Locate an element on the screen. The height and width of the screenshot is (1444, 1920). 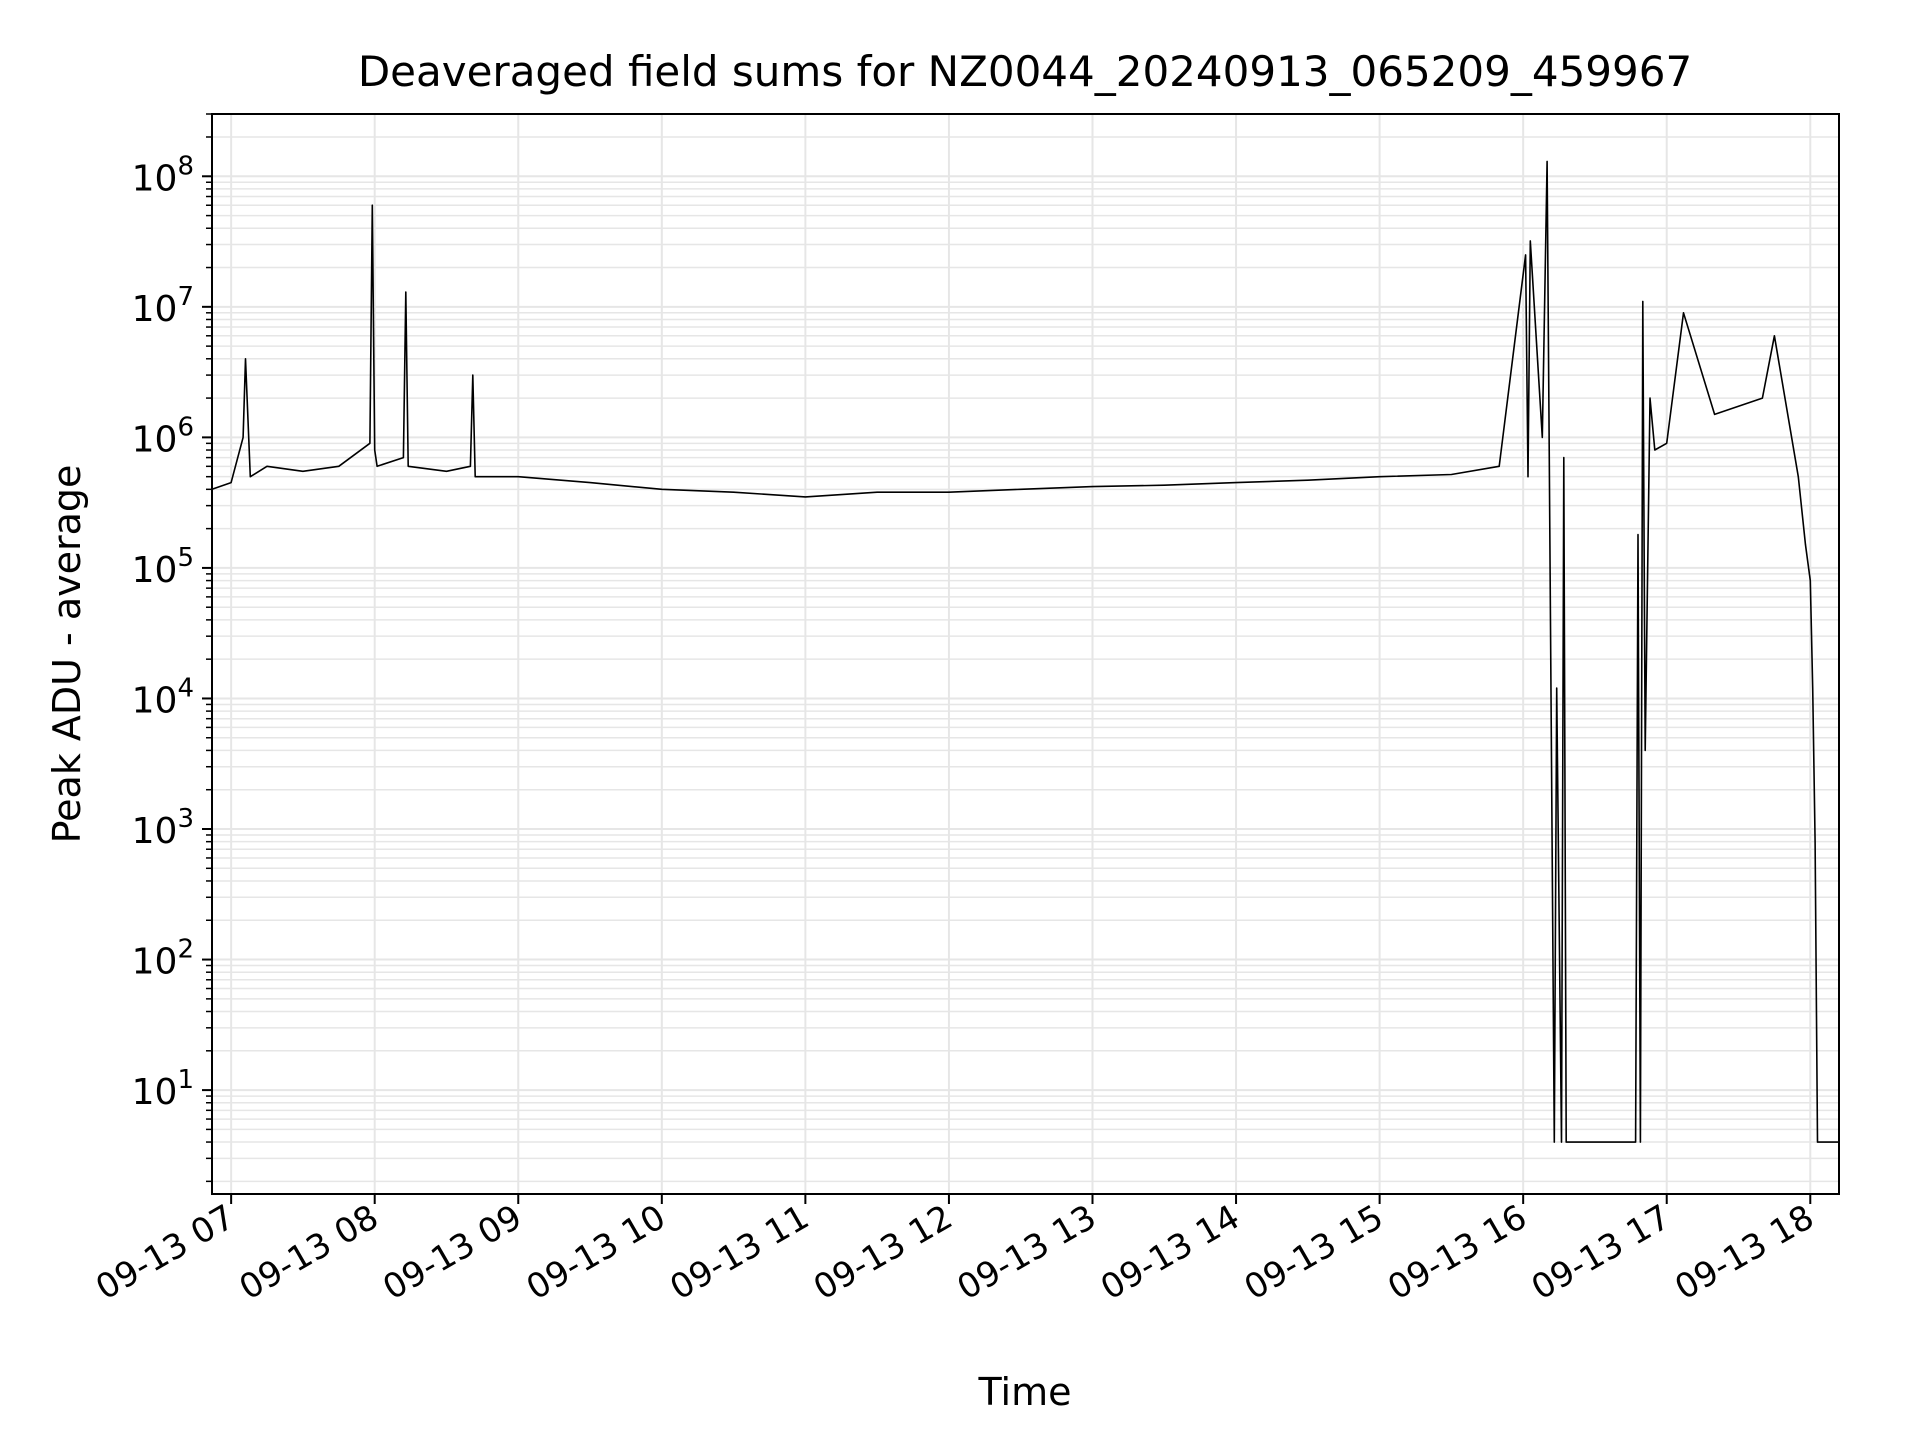
x-axis-label: Time is located at coordinates (1025, 1392).